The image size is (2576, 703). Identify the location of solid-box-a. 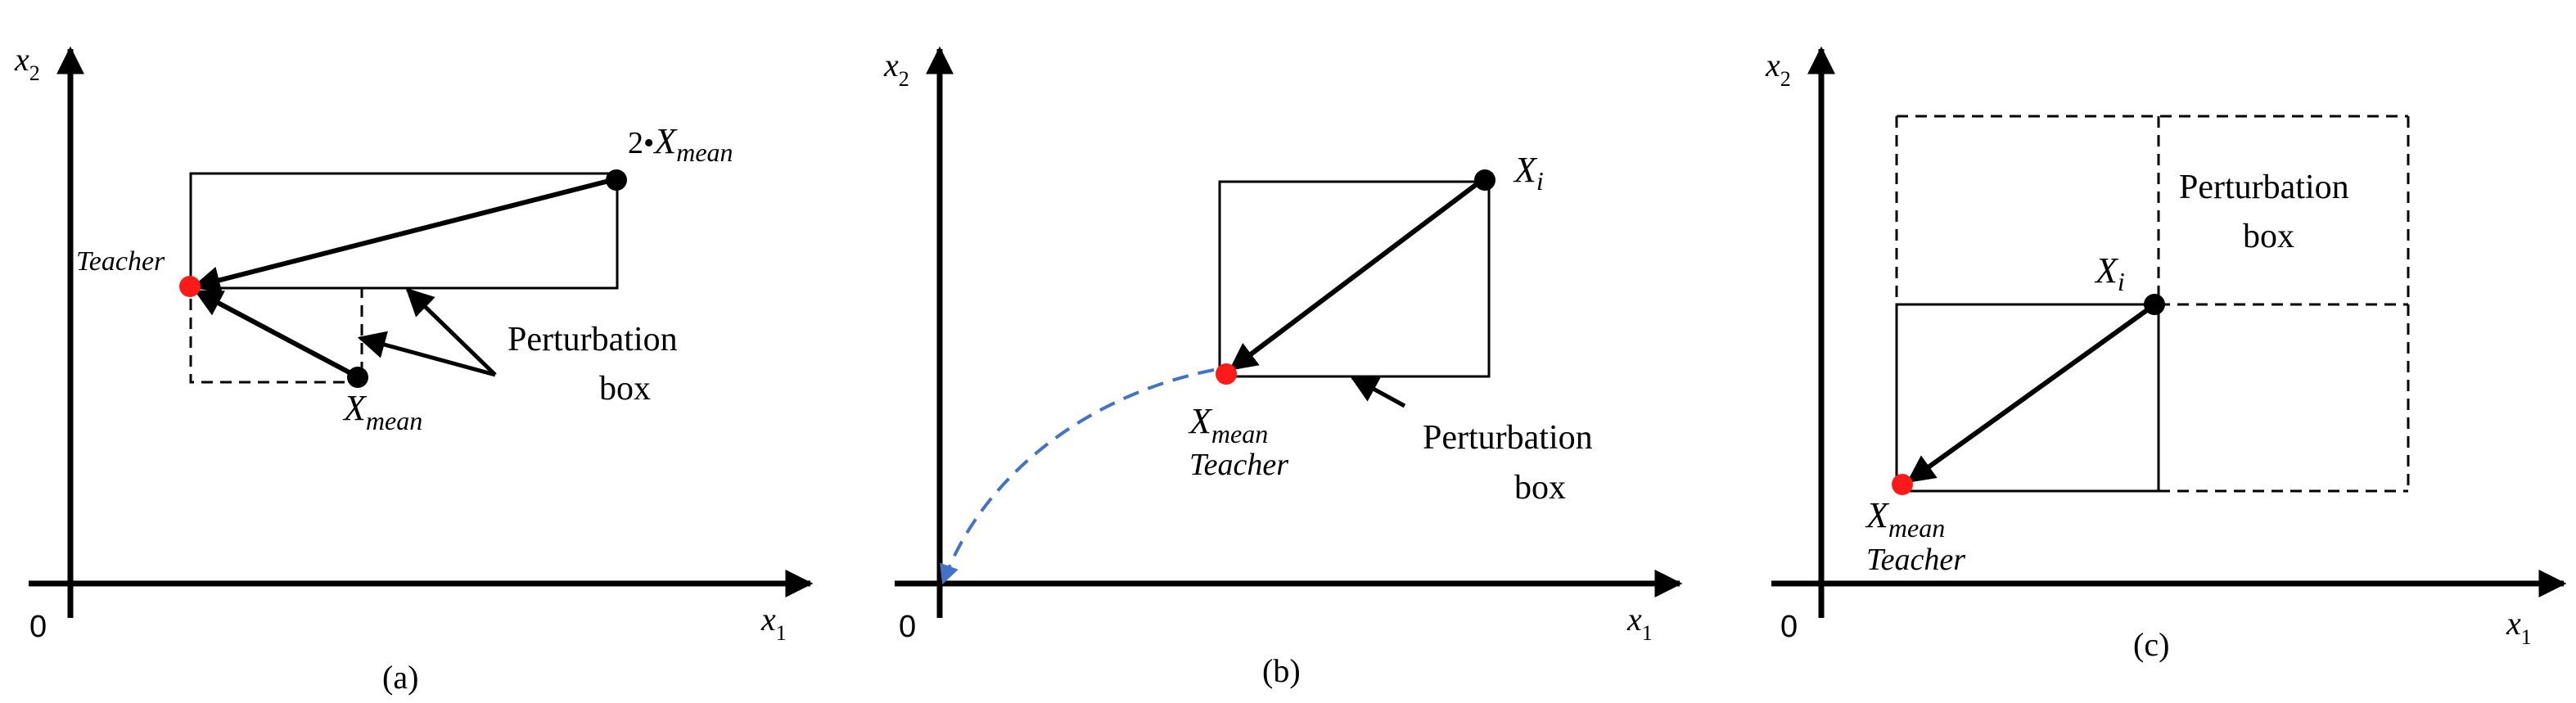
(404, 231).